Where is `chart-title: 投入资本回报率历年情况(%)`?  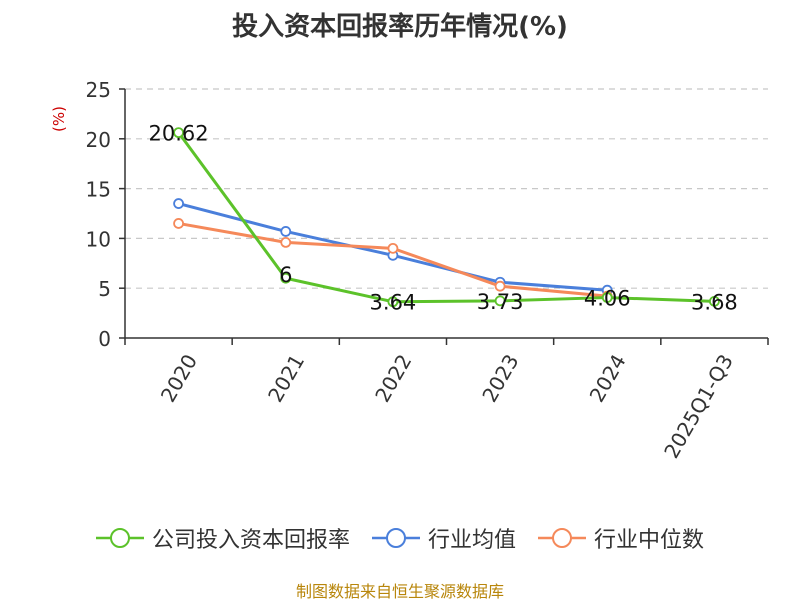 chart-title: 投入资本回报率历年情况(%) is located at coordinates (400, 27).